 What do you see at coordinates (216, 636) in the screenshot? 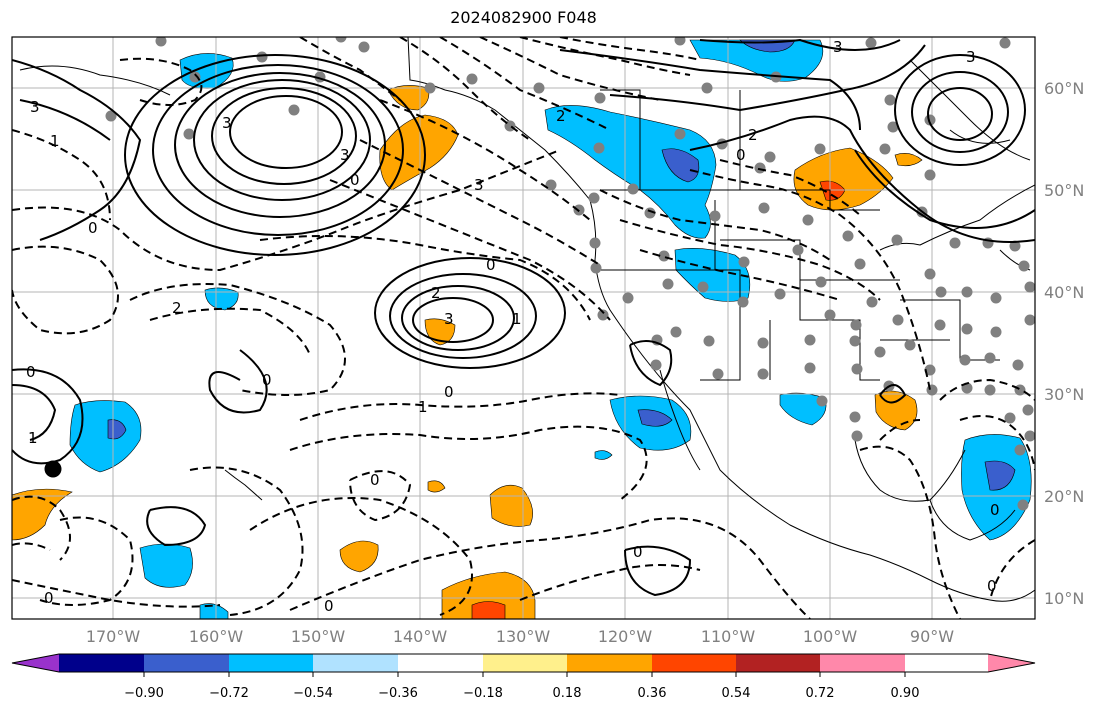
I see `longitude-label: 160°W` at bounding box center [216, 636].